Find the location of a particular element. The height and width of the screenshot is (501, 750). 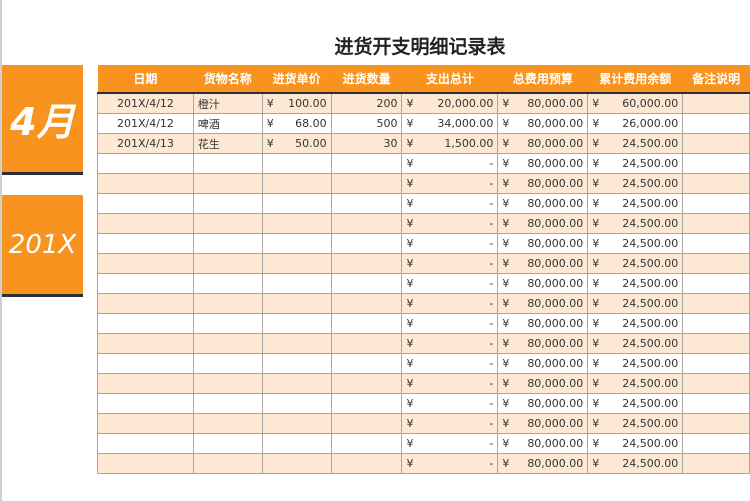

date-cell: 201X/4/12 is located at coordinates (145, 103).